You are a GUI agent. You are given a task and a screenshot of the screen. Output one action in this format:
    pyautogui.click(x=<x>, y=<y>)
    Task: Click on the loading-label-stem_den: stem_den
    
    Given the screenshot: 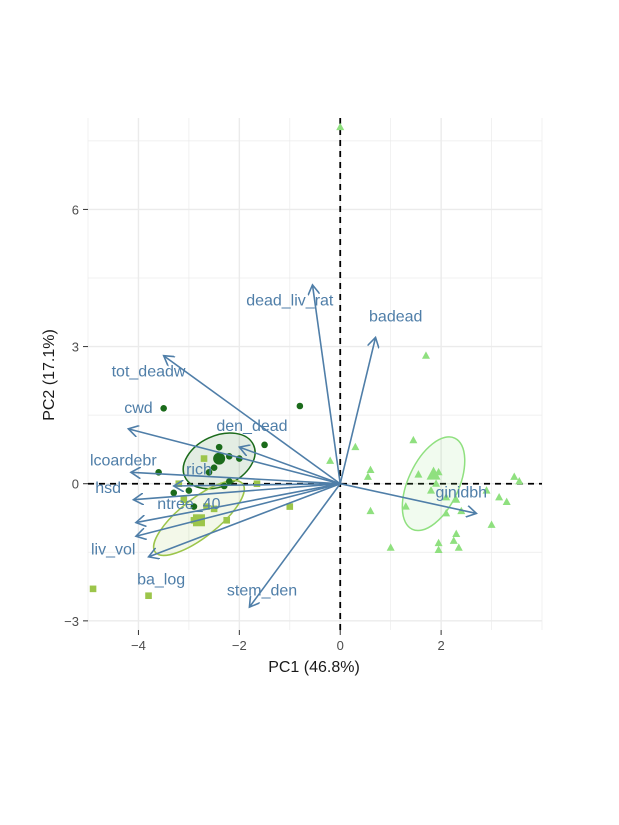 What is the action you would take?
    pyautogui.click(x=262, y=591)
    